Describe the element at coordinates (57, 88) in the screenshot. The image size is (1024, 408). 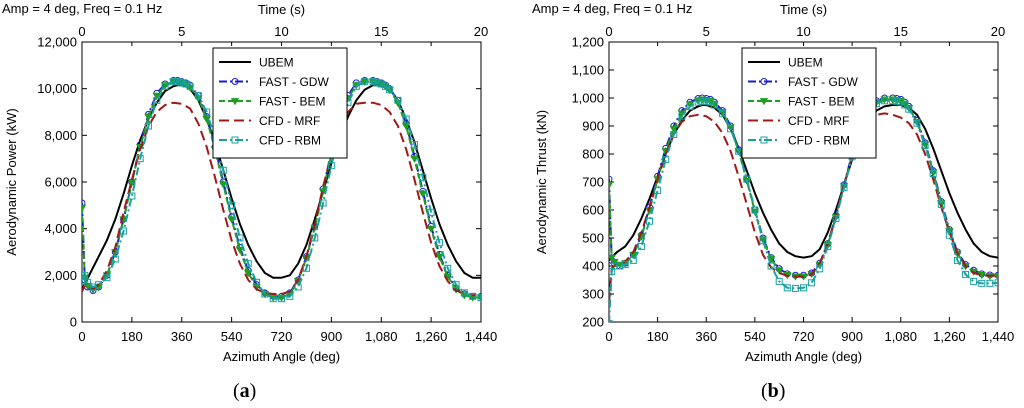
I see `chart-a-y-tick-label: 10,000` at that location.